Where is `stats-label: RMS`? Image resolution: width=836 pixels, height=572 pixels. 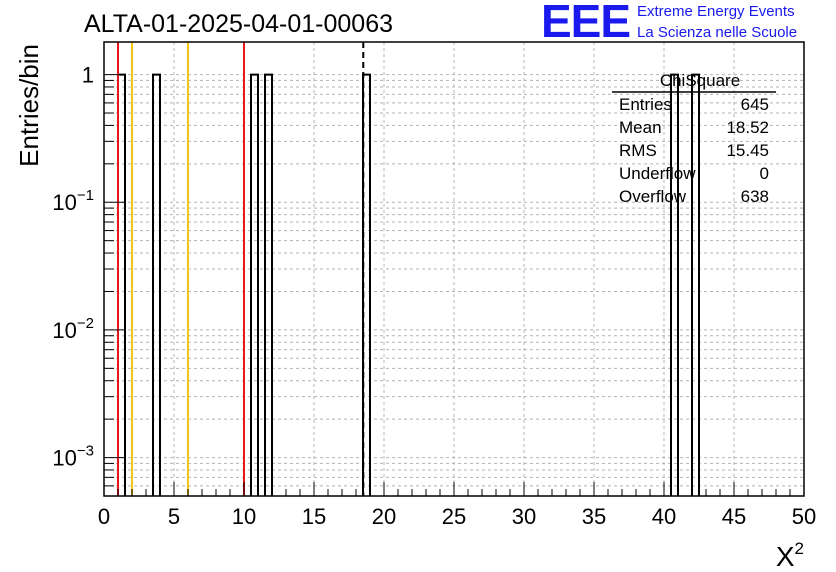
stats-label: RMS is located at coordinates (638, 150).